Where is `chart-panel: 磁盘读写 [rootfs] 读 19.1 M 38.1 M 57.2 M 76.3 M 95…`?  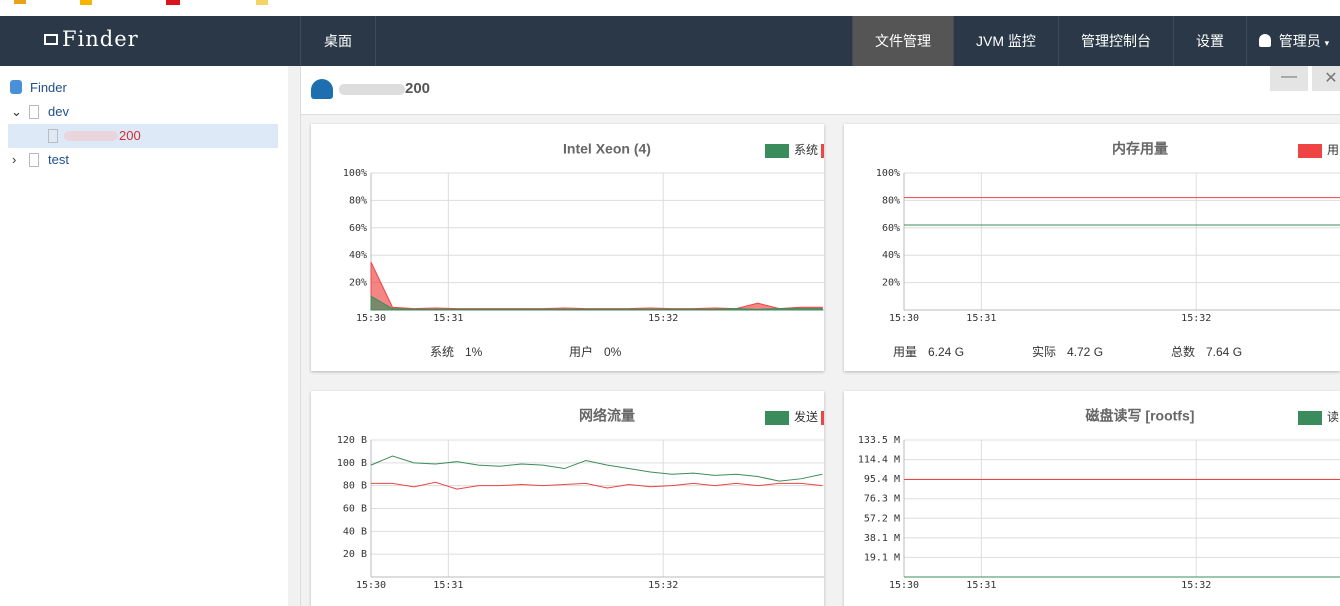 chart-panel: 磁盘读写 [rootfs] 读 19.1 M 38.1 M 57.2 M 76.3 M 95… is located at coordinates (1092, 498).